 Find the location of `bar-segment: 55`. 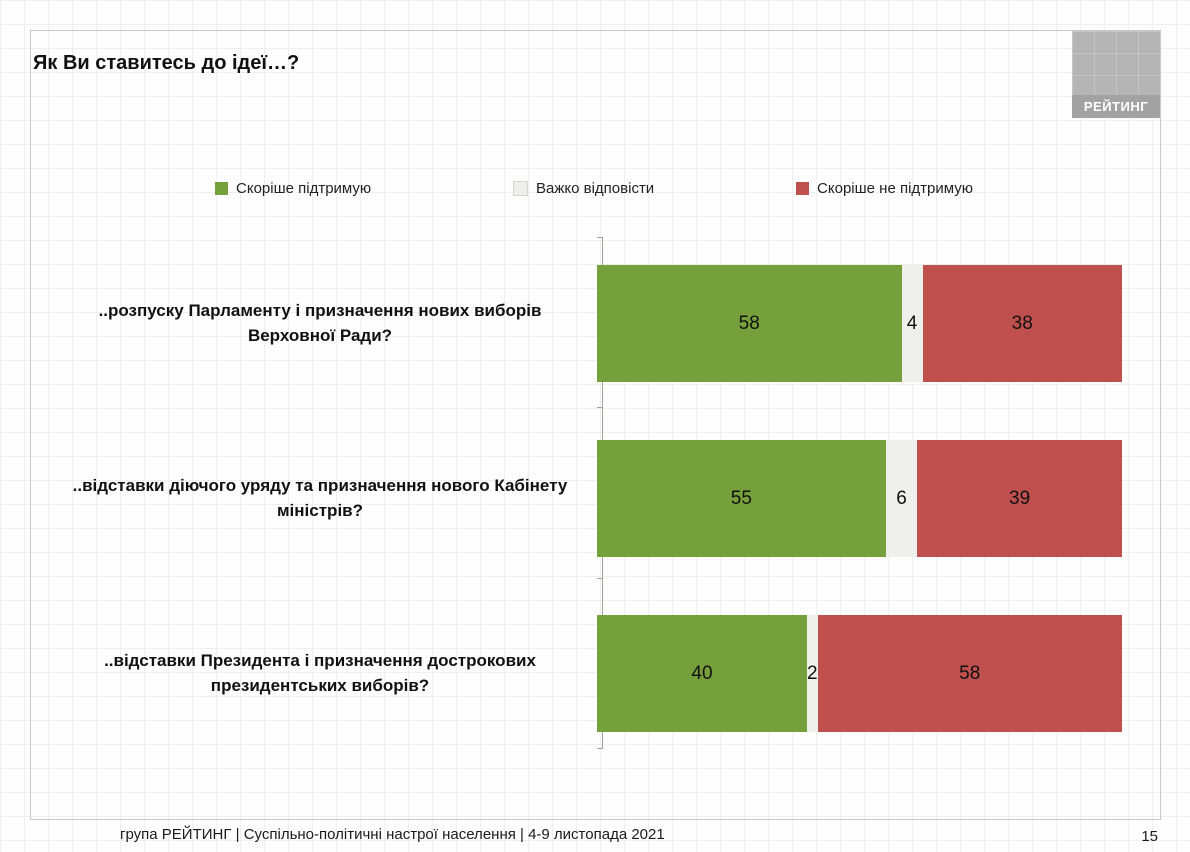

bar-segment: 55 is located at coordinates (741, 498).